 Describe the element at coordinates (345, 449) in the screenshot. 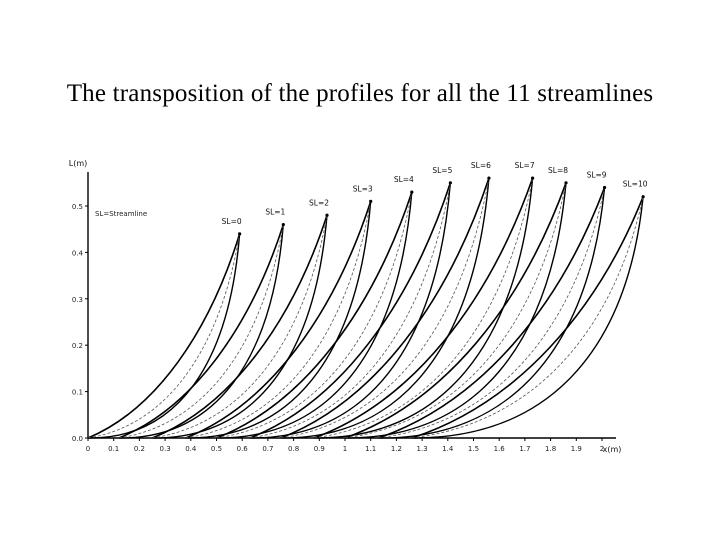

I see `x-tick-label: 1` at that location.